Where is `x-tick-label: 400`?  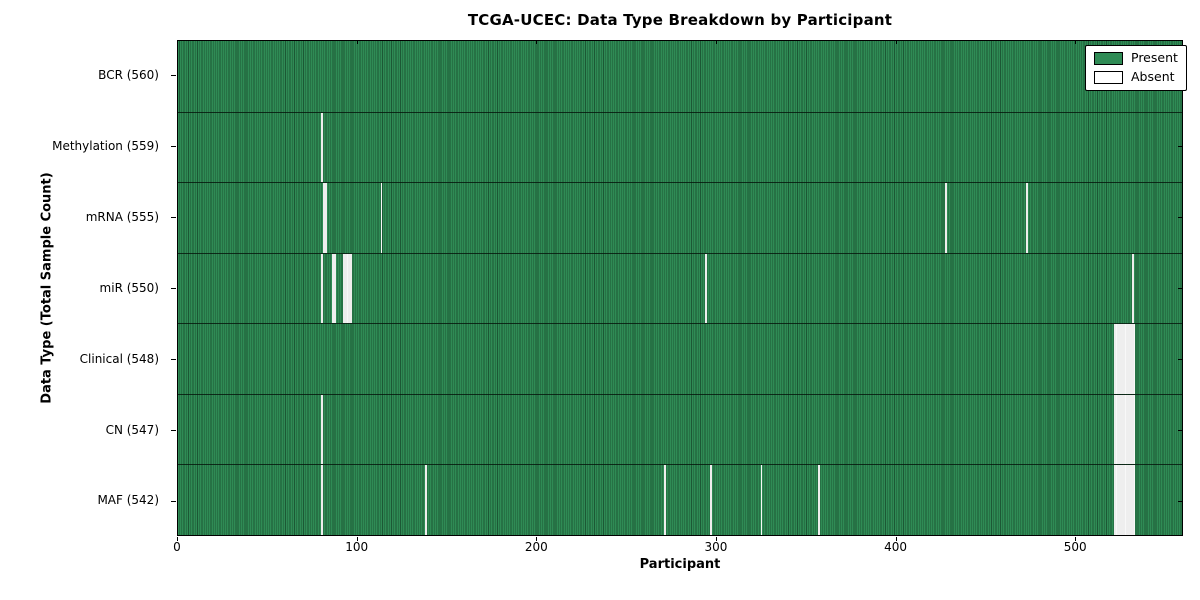 x-tick-label: 400 is located at coordinates (896, 547).